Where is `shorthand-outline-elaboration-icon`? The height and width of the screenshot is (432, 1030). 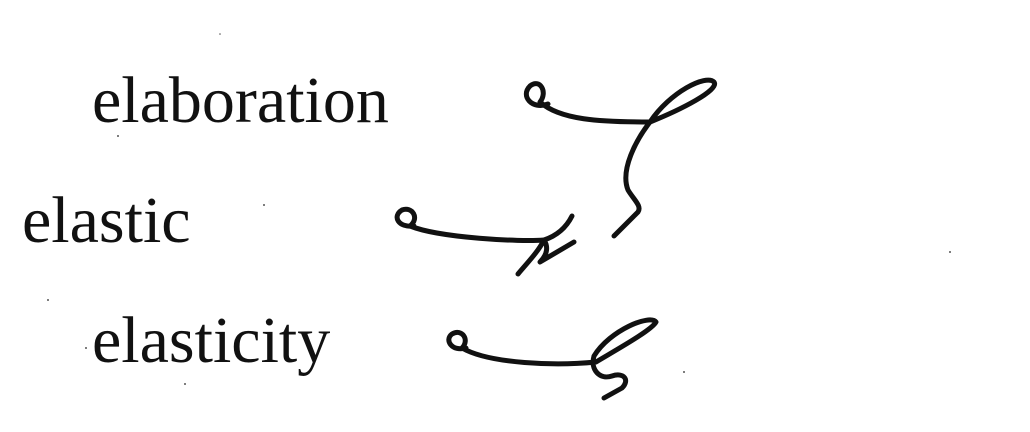
shorthand-outline-elaboration-icon is located at coordinates (620, 158).